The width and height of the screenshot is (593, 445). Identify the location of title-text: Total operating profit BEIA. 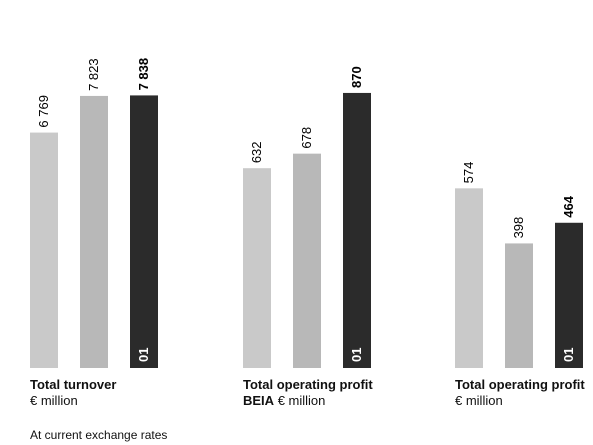
(308, 392).